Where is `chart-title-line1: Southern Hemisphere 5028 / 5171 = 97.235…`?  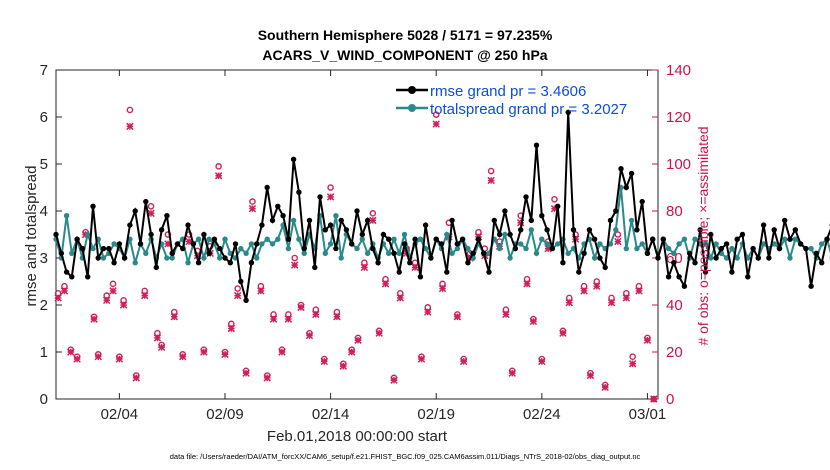 chart-title-line1: Southern Hemisphere 5028 / 5171 = 97.235… is located at coordinates (405, 35).